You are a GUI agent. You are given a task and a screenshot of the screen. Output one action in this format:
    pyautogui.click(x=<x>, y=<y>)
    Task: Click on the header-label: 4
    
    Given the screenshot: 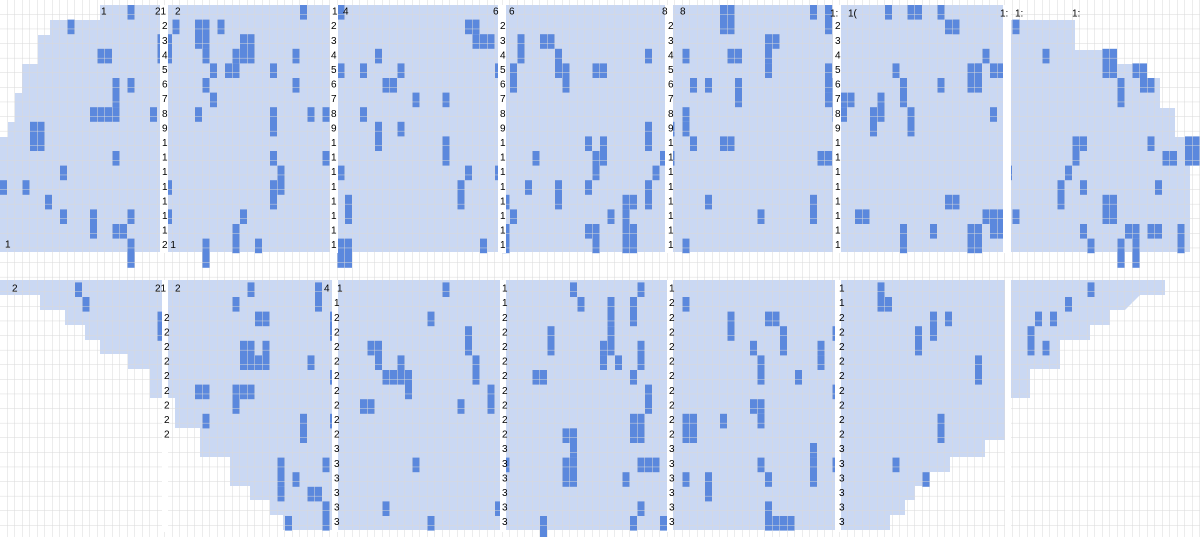 What is the action you would take?
    pyautogui.click(x=346, y=12)
    